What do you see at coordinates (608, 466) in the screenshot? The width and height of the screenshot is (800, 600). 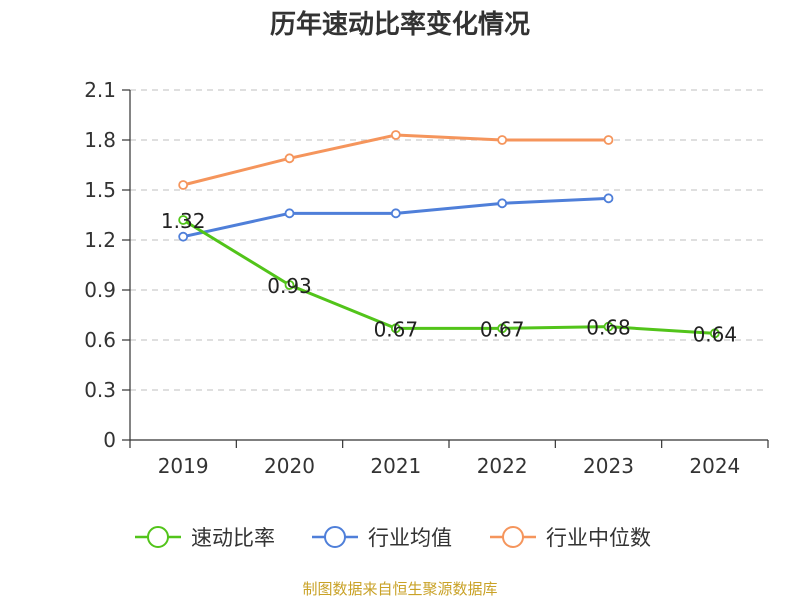 I see `x-tick-label: 2023` at bounding box center [608, 466].